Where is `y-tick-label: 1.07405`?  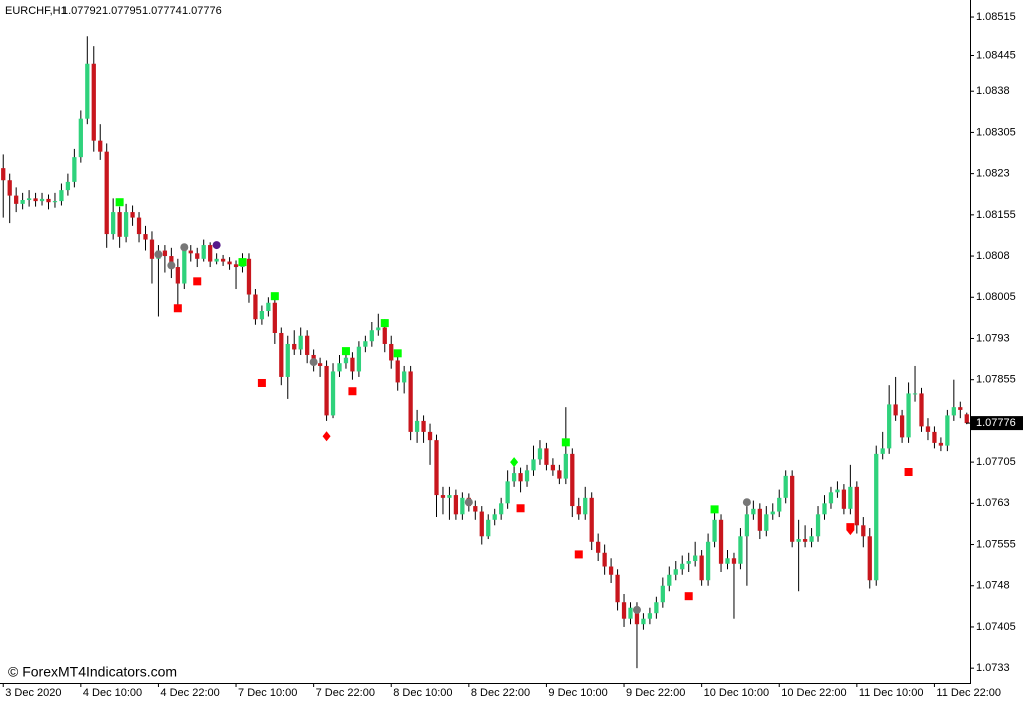
y-tick-label: 1.07405 is located at coordinates (996, 627).